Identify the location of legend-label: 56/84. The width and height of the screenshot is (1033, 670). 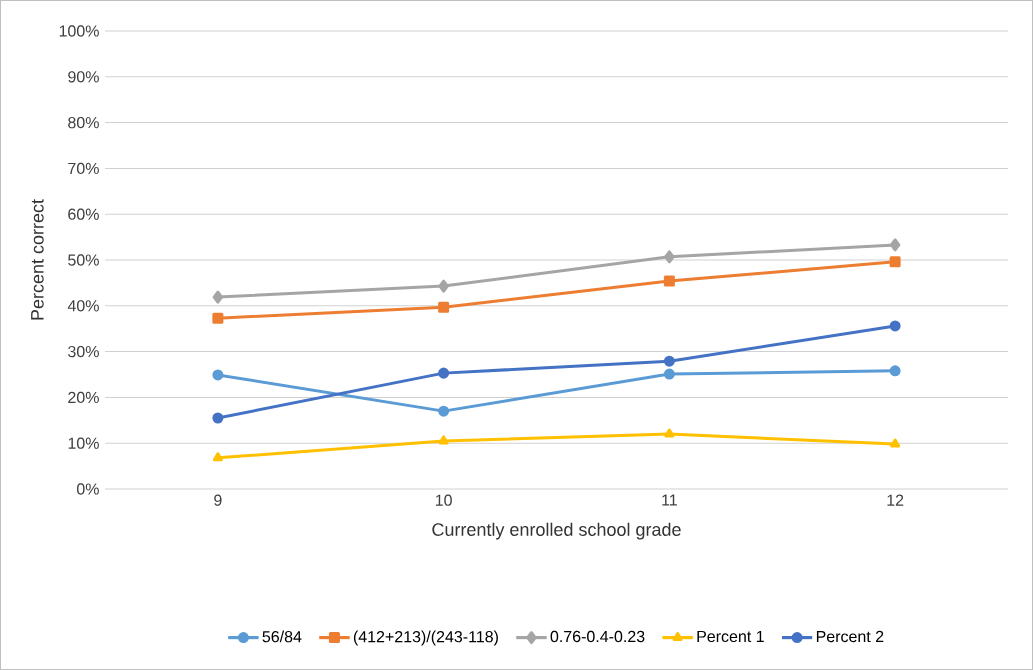
(282, 636).